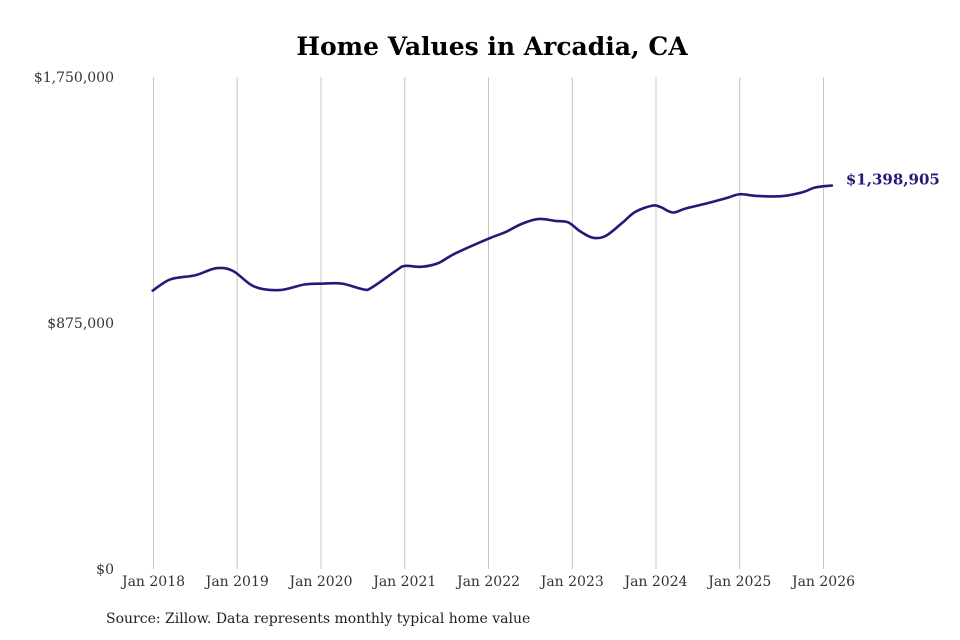 Image resolution: width=960 pixels, height=640 pixels. I want to click on end-value-label: $1,398,905, so click(893, 180).